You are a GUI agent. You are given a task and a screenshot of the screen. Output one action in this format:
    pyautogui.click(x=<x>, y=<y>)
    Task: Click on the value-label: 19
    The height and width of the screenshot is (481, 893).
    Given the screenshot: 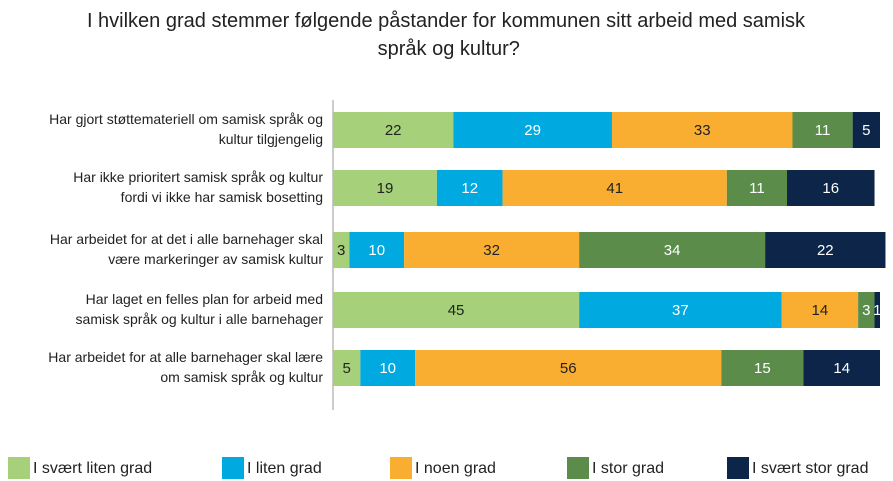 What is the action you would take?
    pyautogui.click(x=385, y=188)
    